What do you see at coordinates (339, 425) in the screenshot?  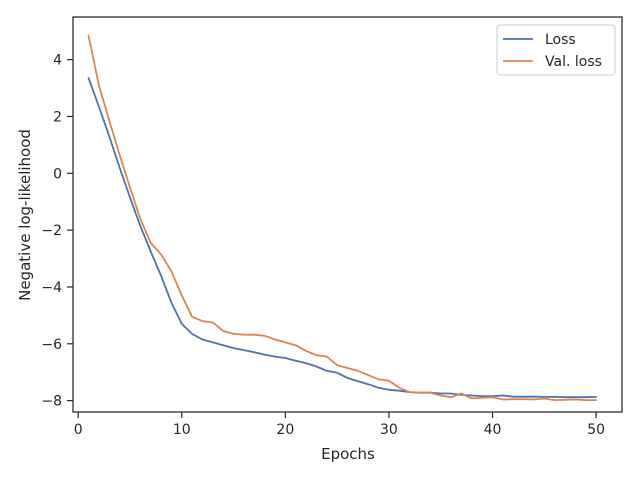 I see `x-axis-ticks: 0 10 20 30 40 50` at bounding box center [339, 425].